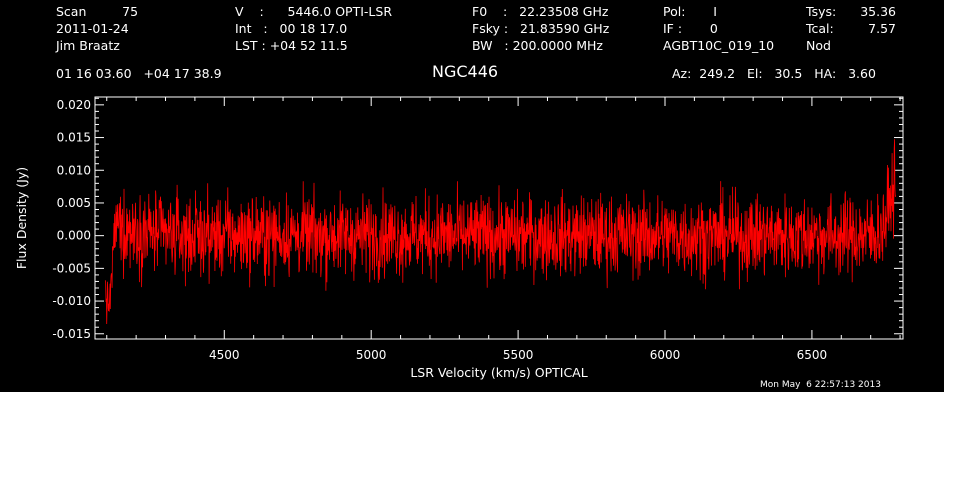 Image resolution: width=962 pixels, height=490 pixels. Describe the element at coordinates (774, 73) in the screenshot. I see `header-az-el-ha: Az: 249.2 El: 30.5 HA: 3.60` at that location.